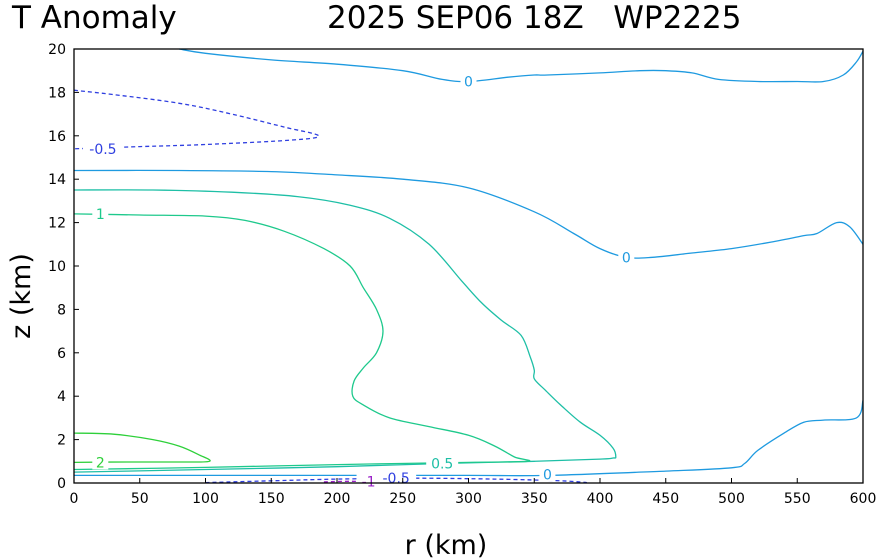 Image resolution: width=879 pixels, height=559 pixels. What do you see at coordinates (61, 397) in the screenshot?
I see `y-tick-label: 4` at bounding box center [61, 397].